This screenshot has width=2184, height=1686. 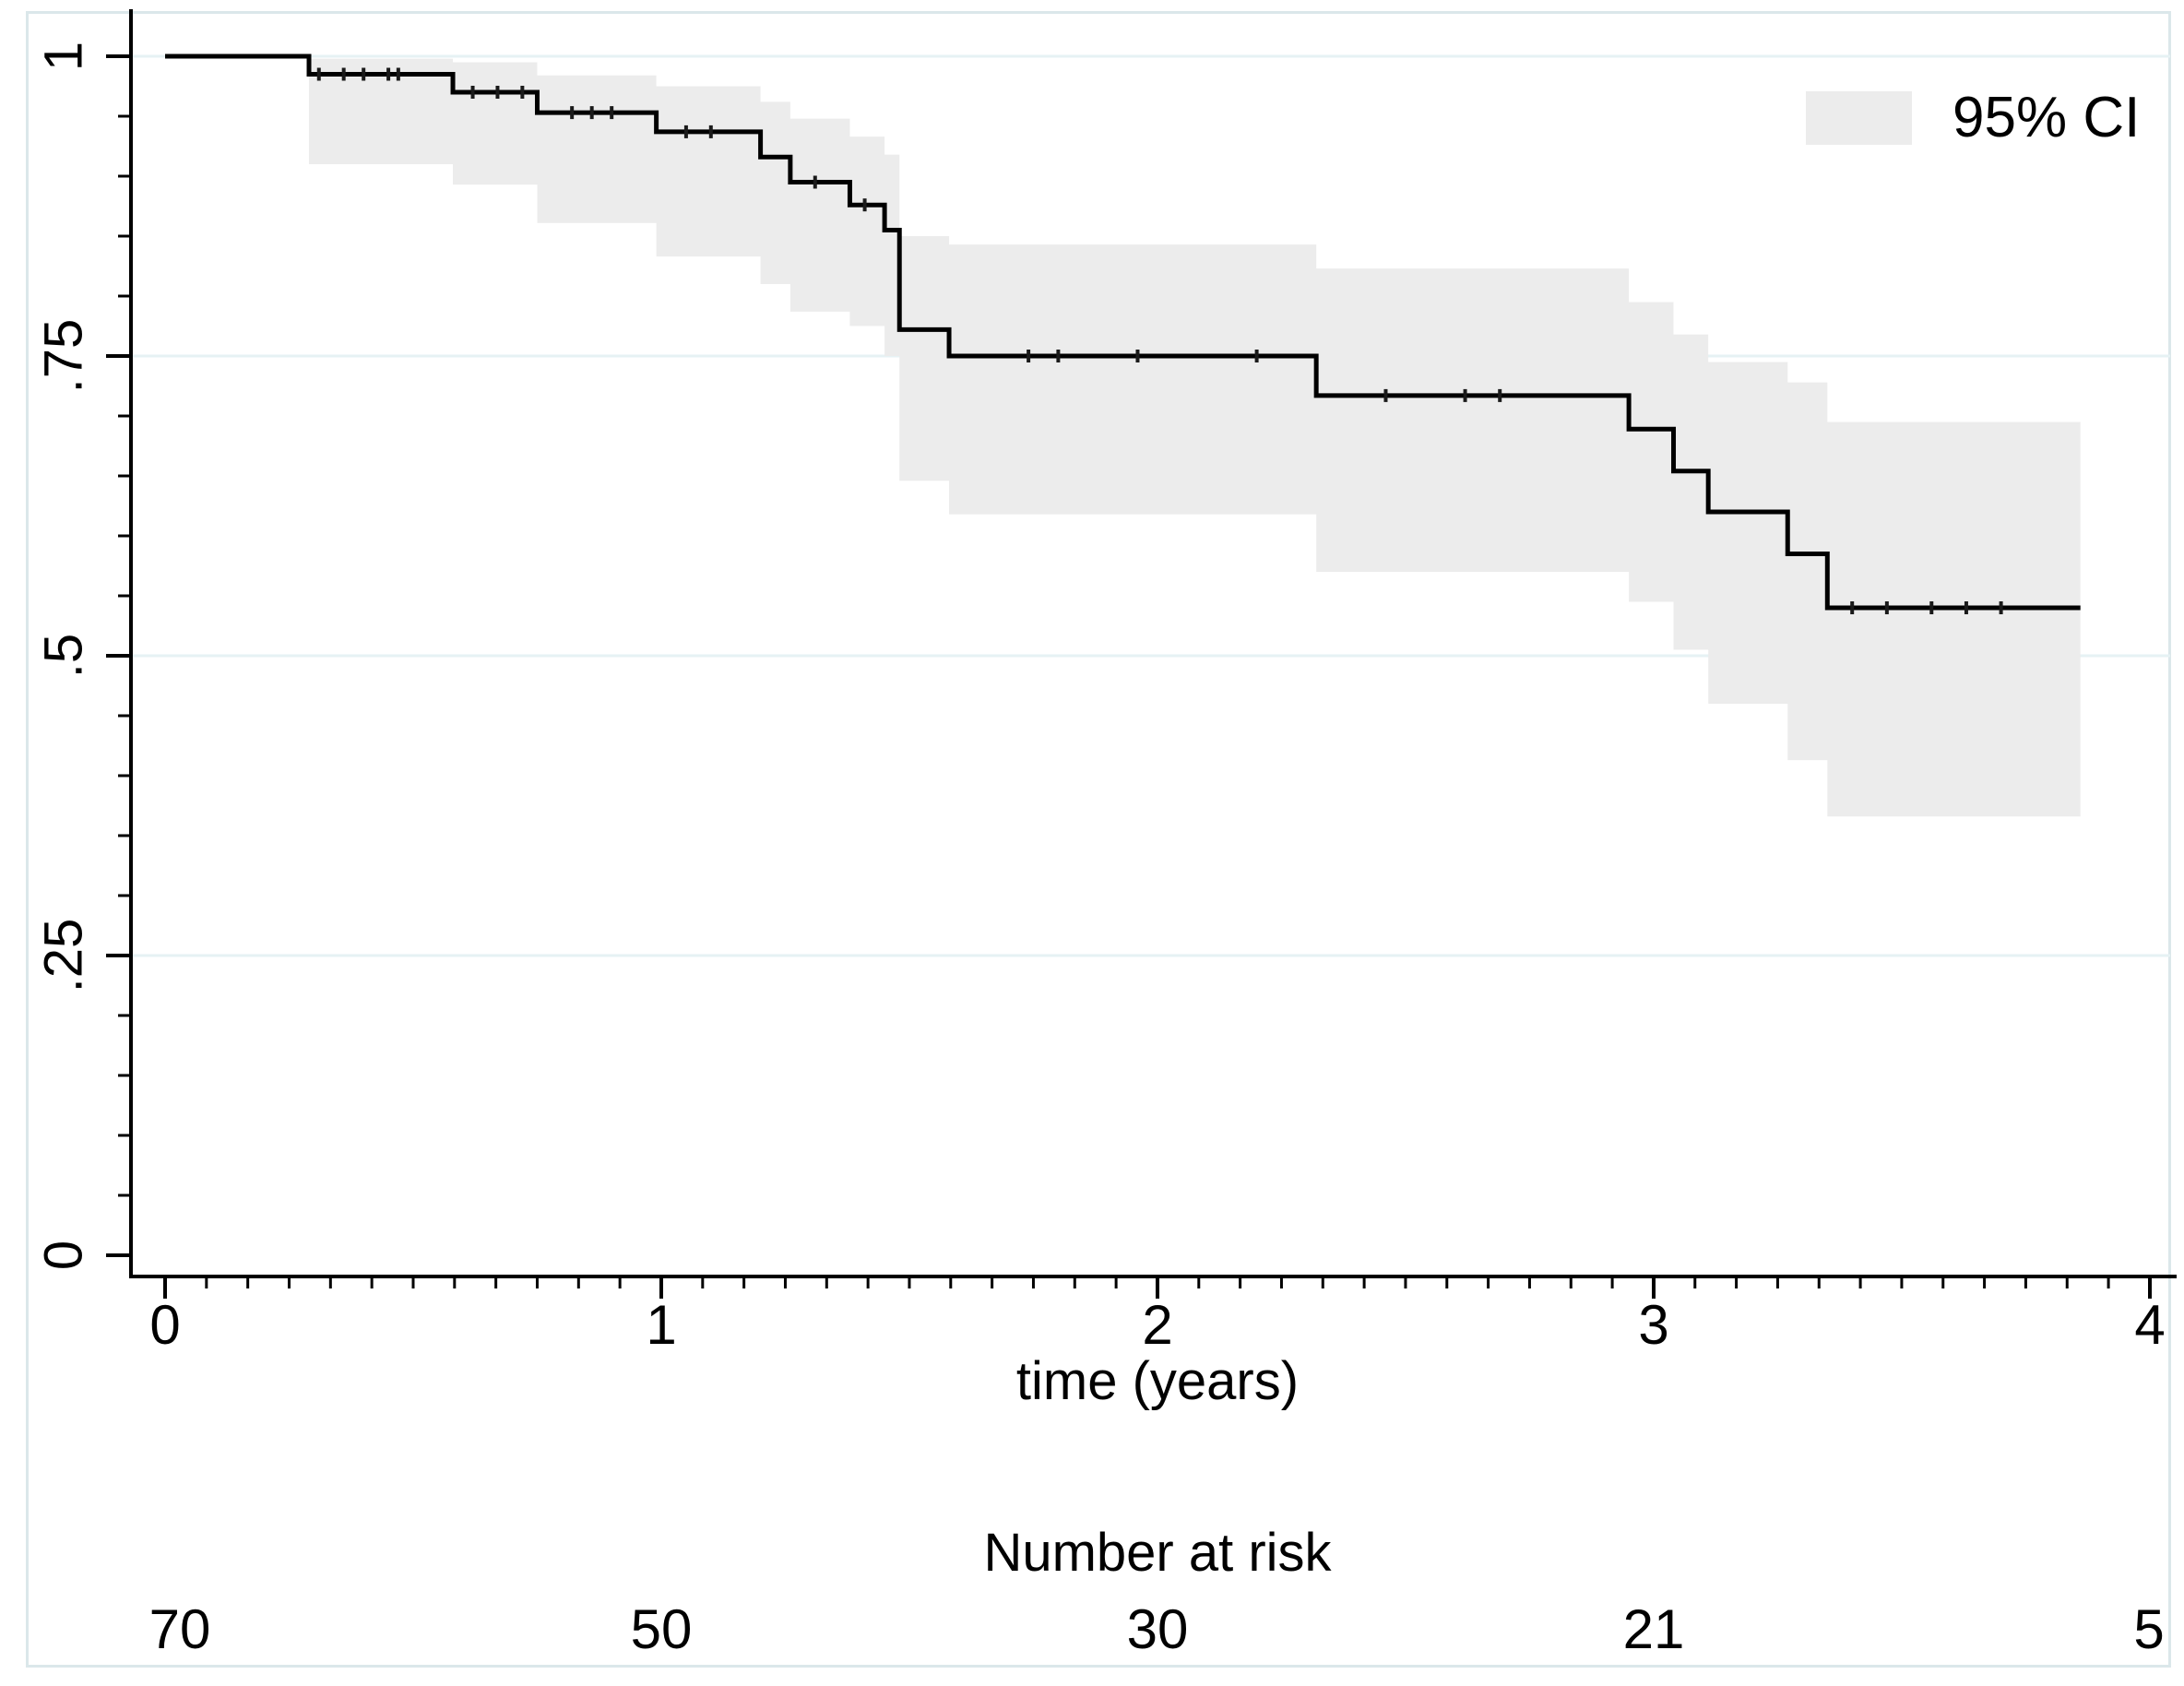 What do you see at coordinates (179, 1629) in the screenshot?
I see `risk-count-70: 70` at bounding box center [179, 1629].